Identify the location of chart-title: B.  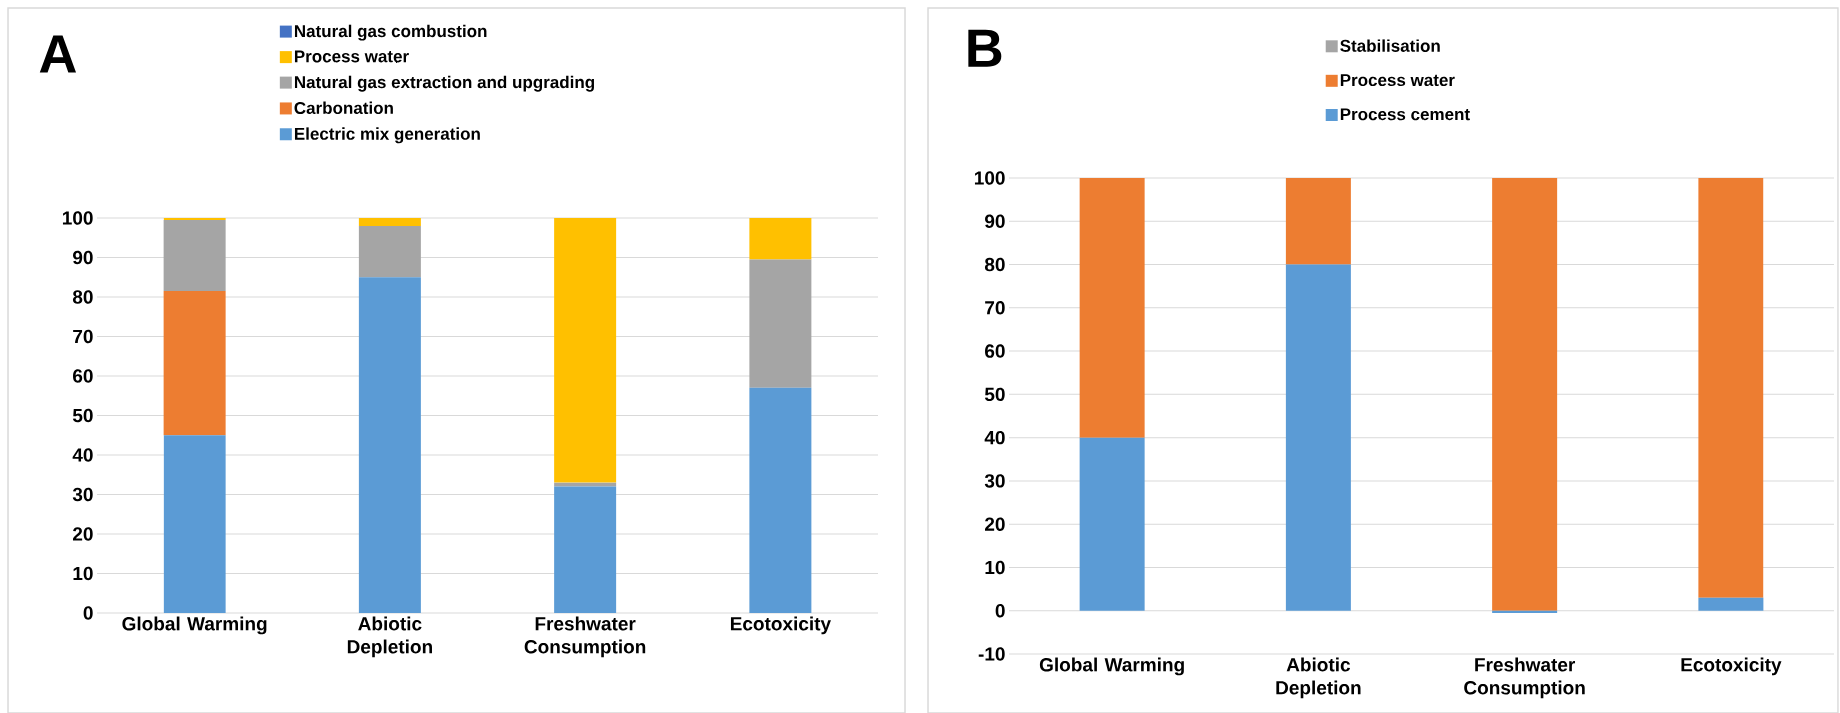
(985, 48).